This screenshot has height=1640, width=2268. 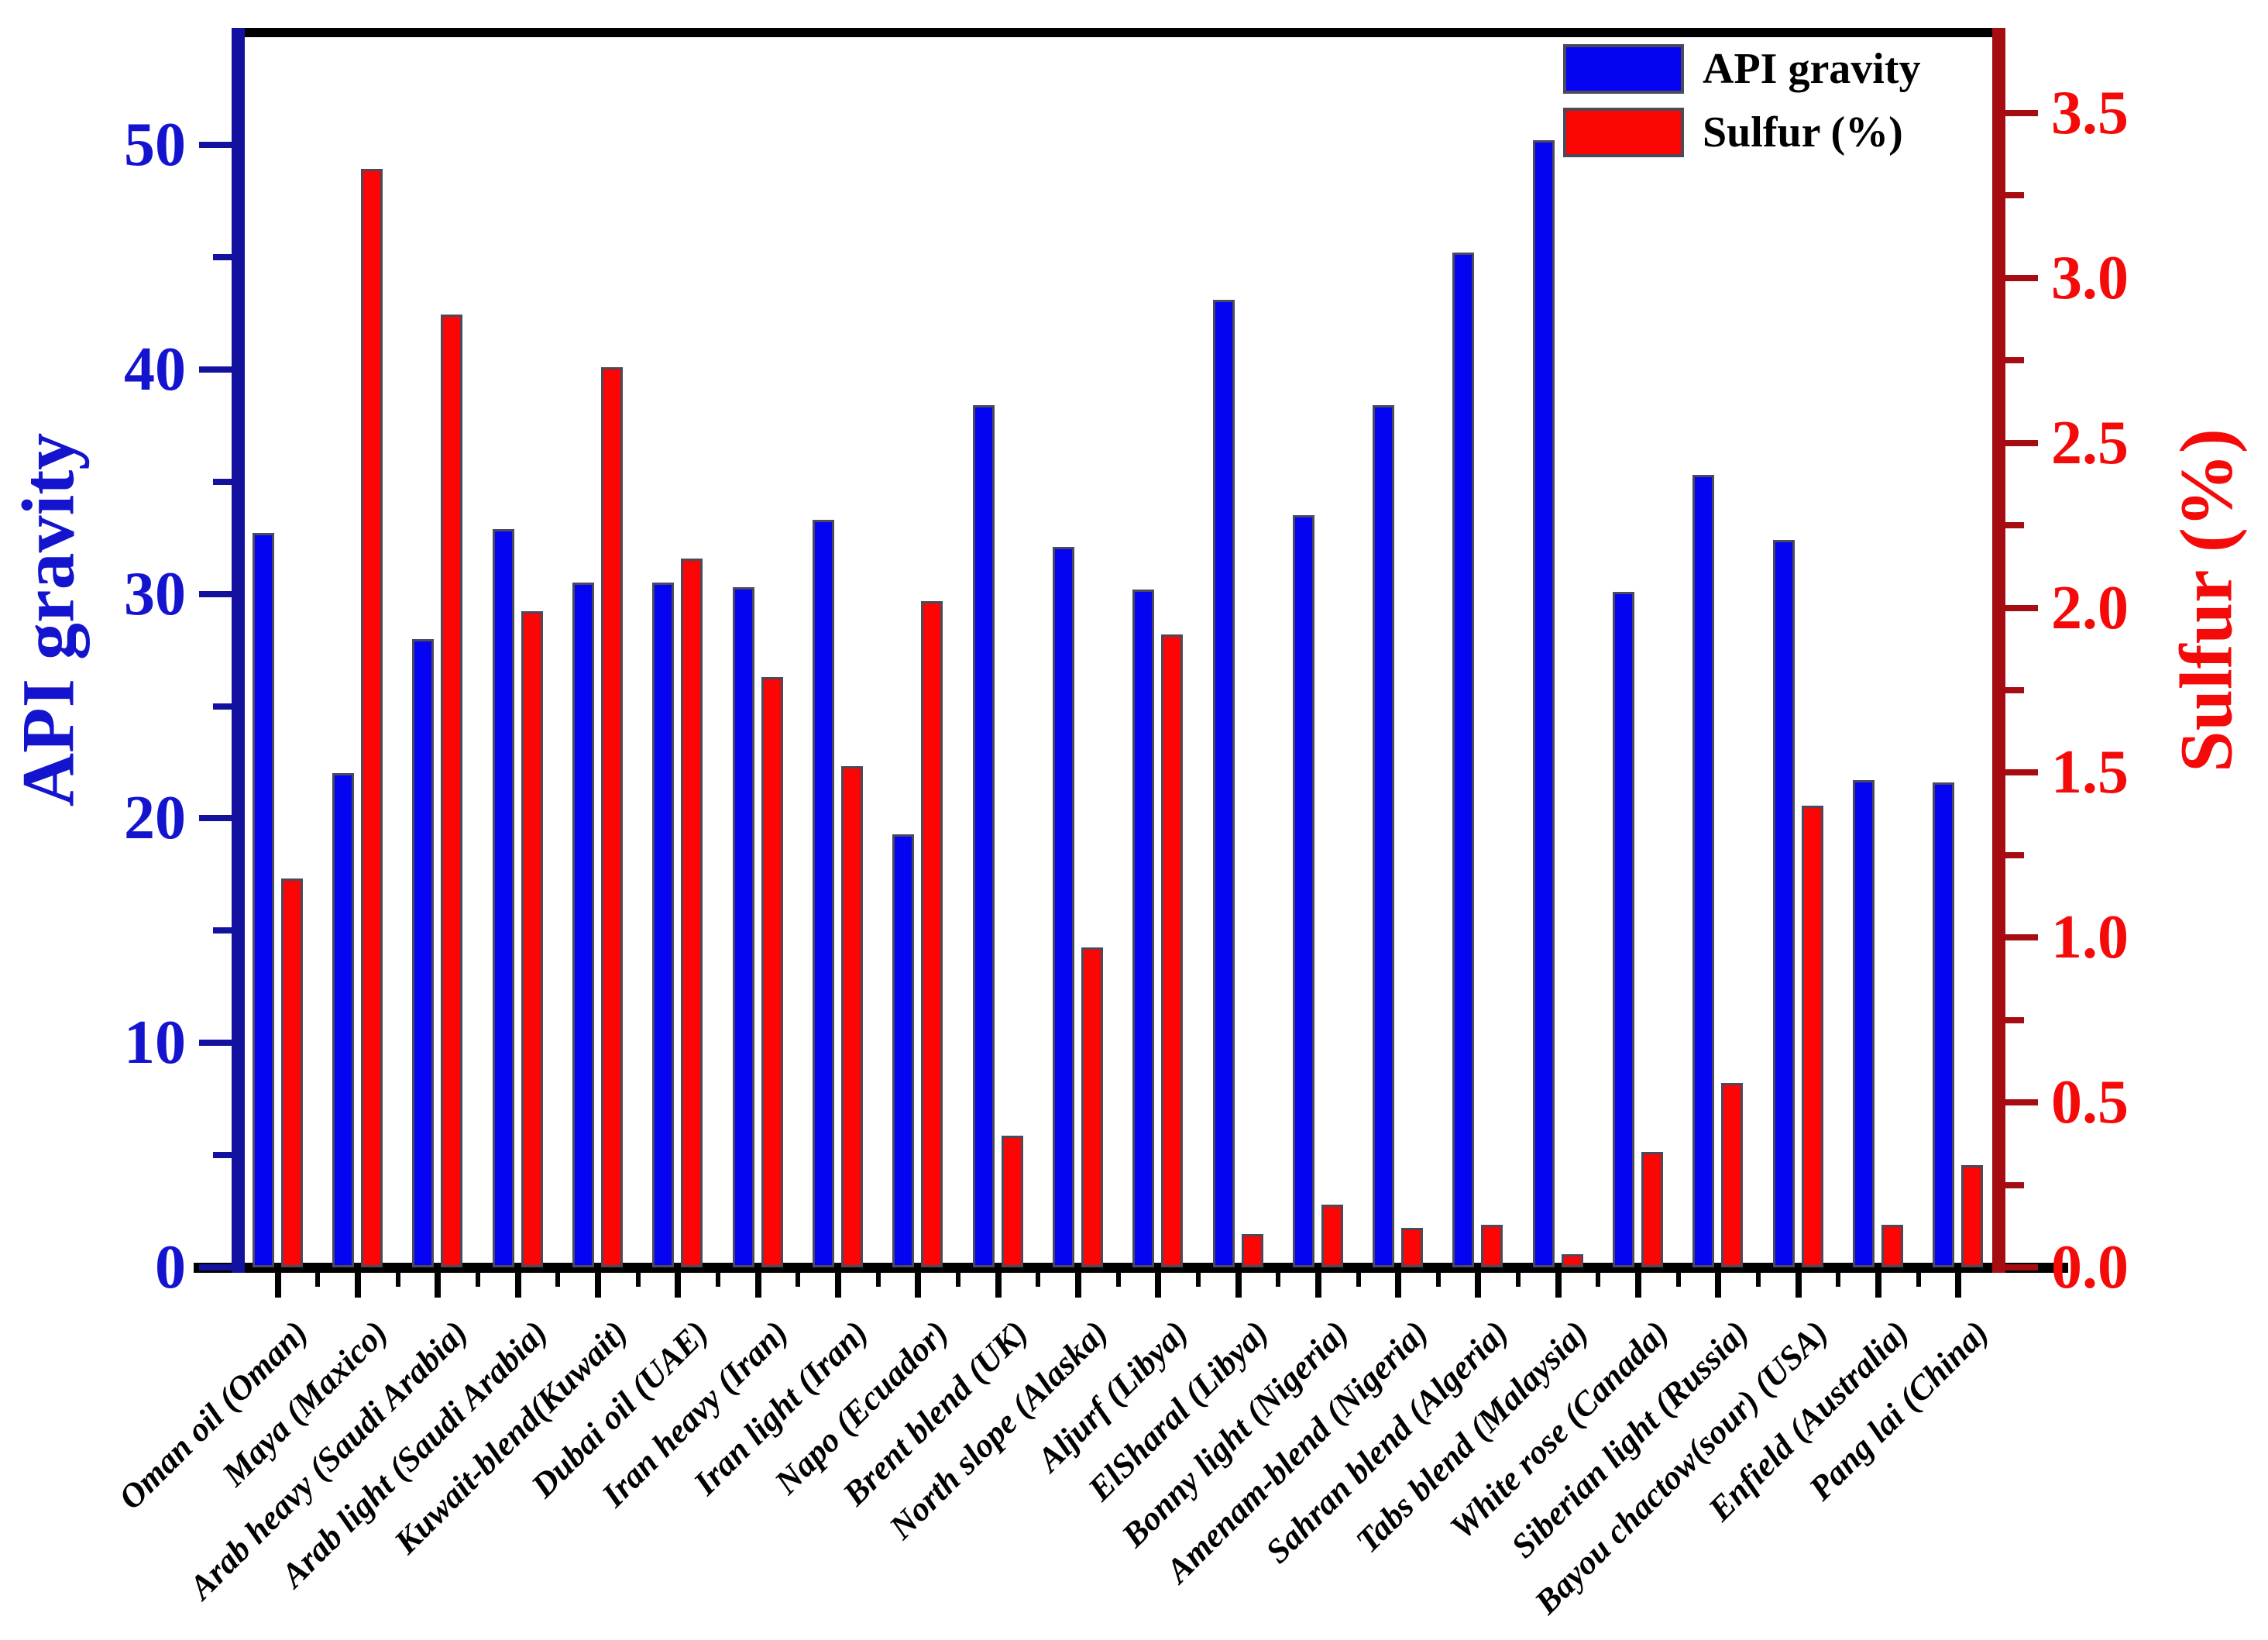 I want to click on legend-label-sulfur: Sulfur (%), so click(x=1803, y=132).